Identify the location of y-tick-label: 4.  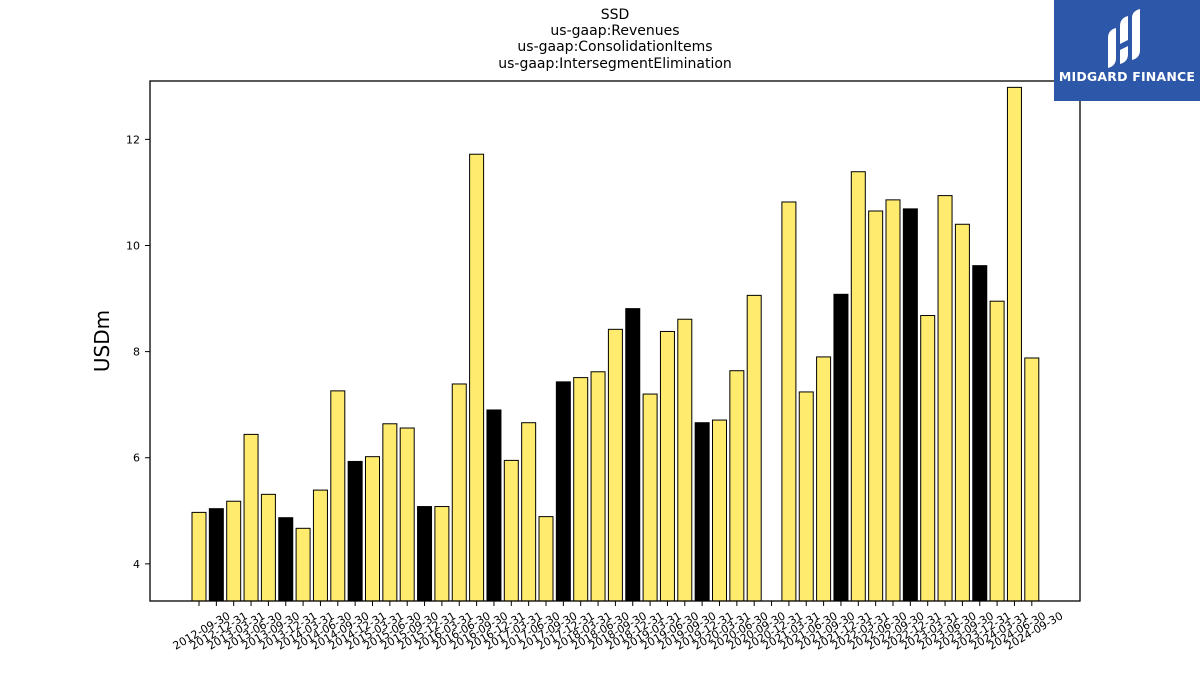
(136, 564).